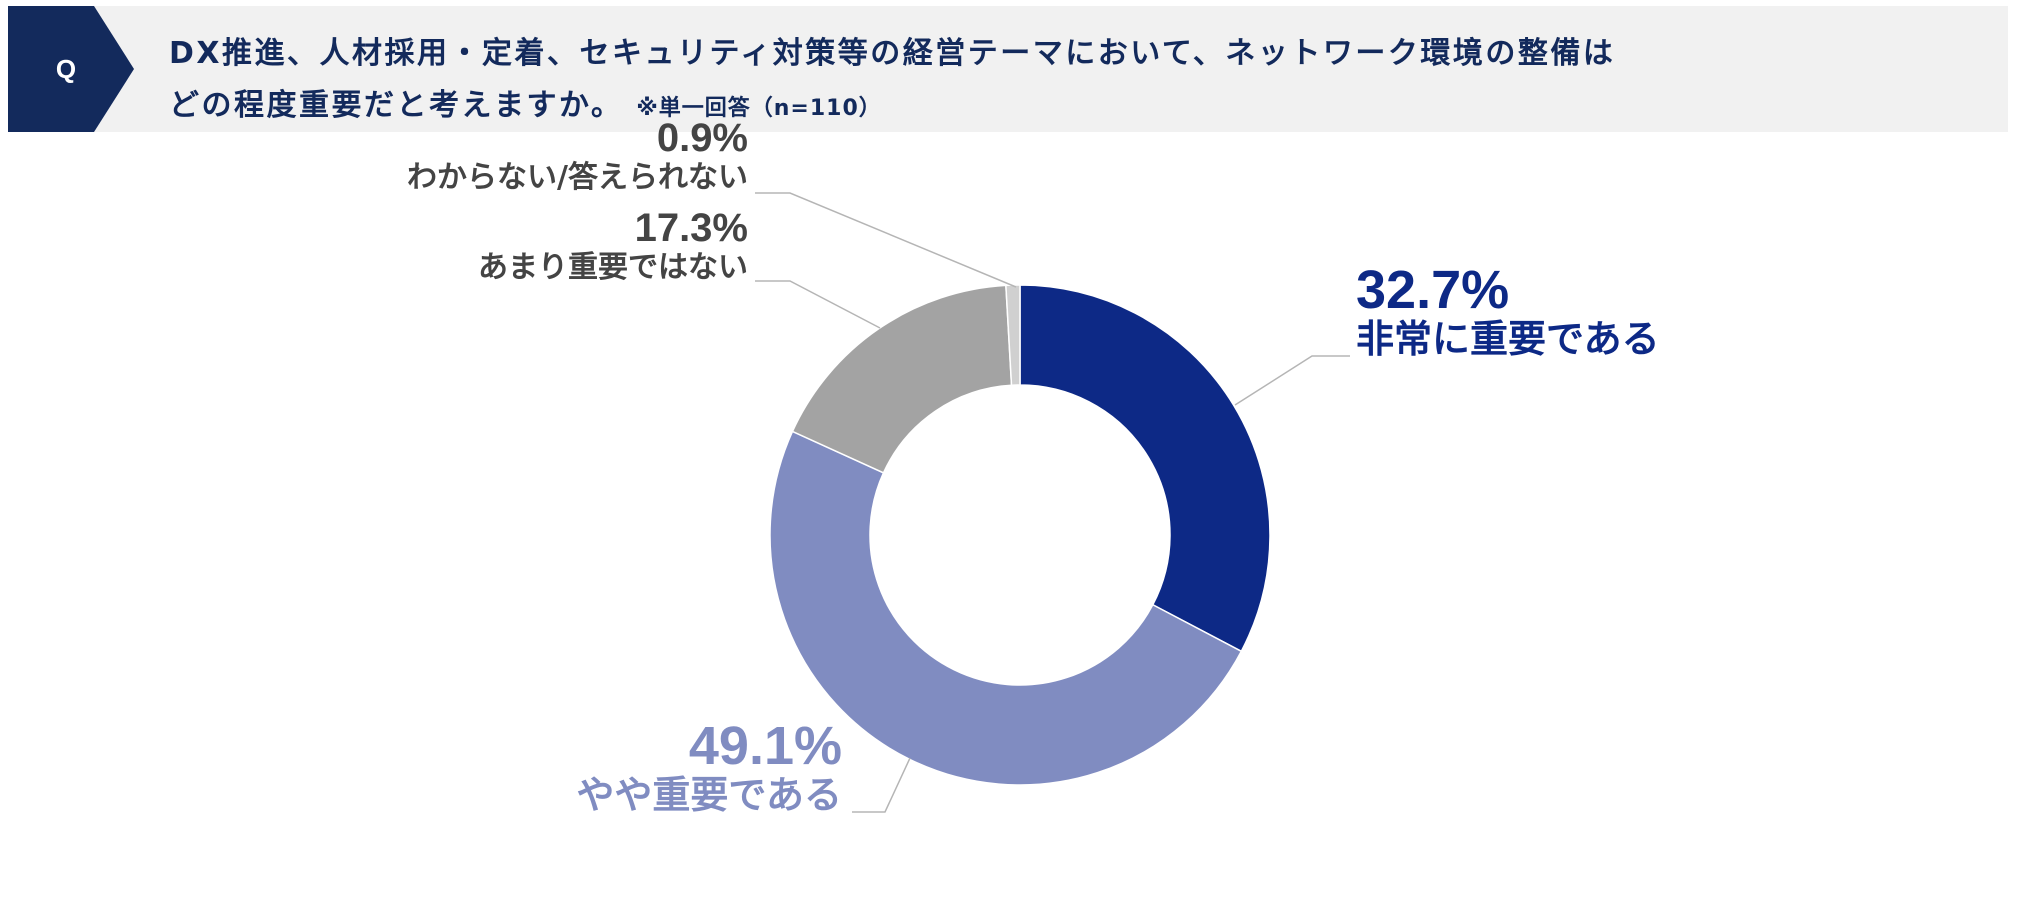  I want to click on question-badge-label: Q, so click(66, 69).